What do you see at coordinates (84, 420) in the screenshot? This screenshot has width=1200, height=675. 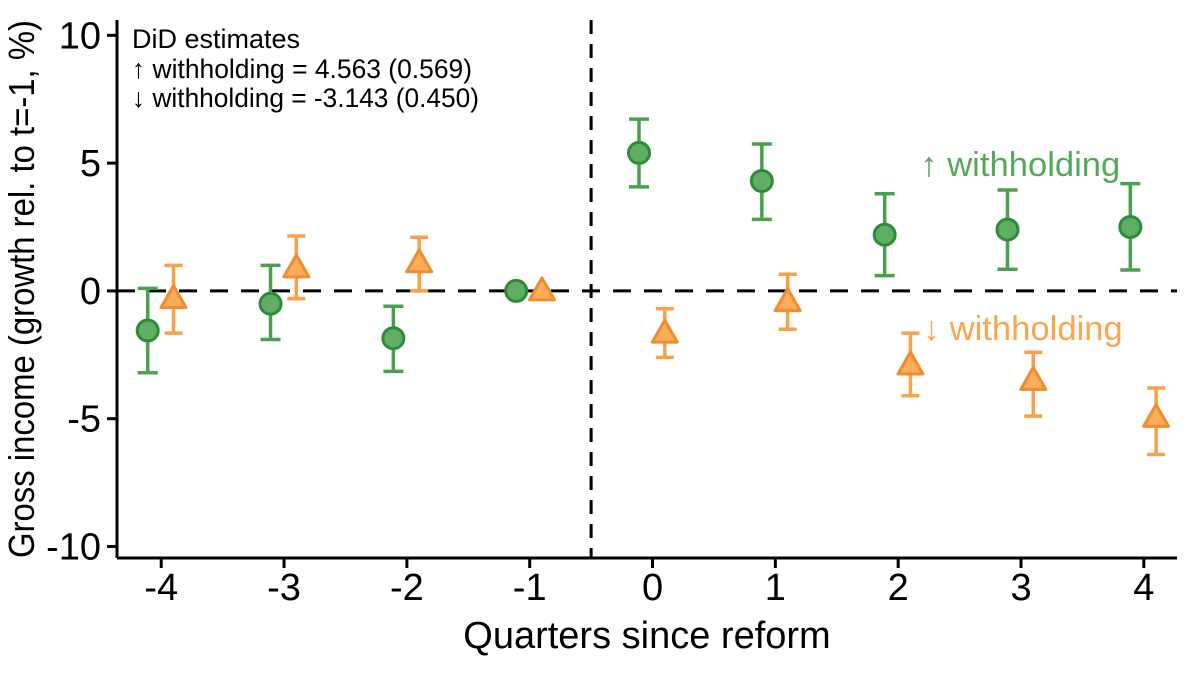 I see `y-tick-label: -5` at bounding box center [84, 420].